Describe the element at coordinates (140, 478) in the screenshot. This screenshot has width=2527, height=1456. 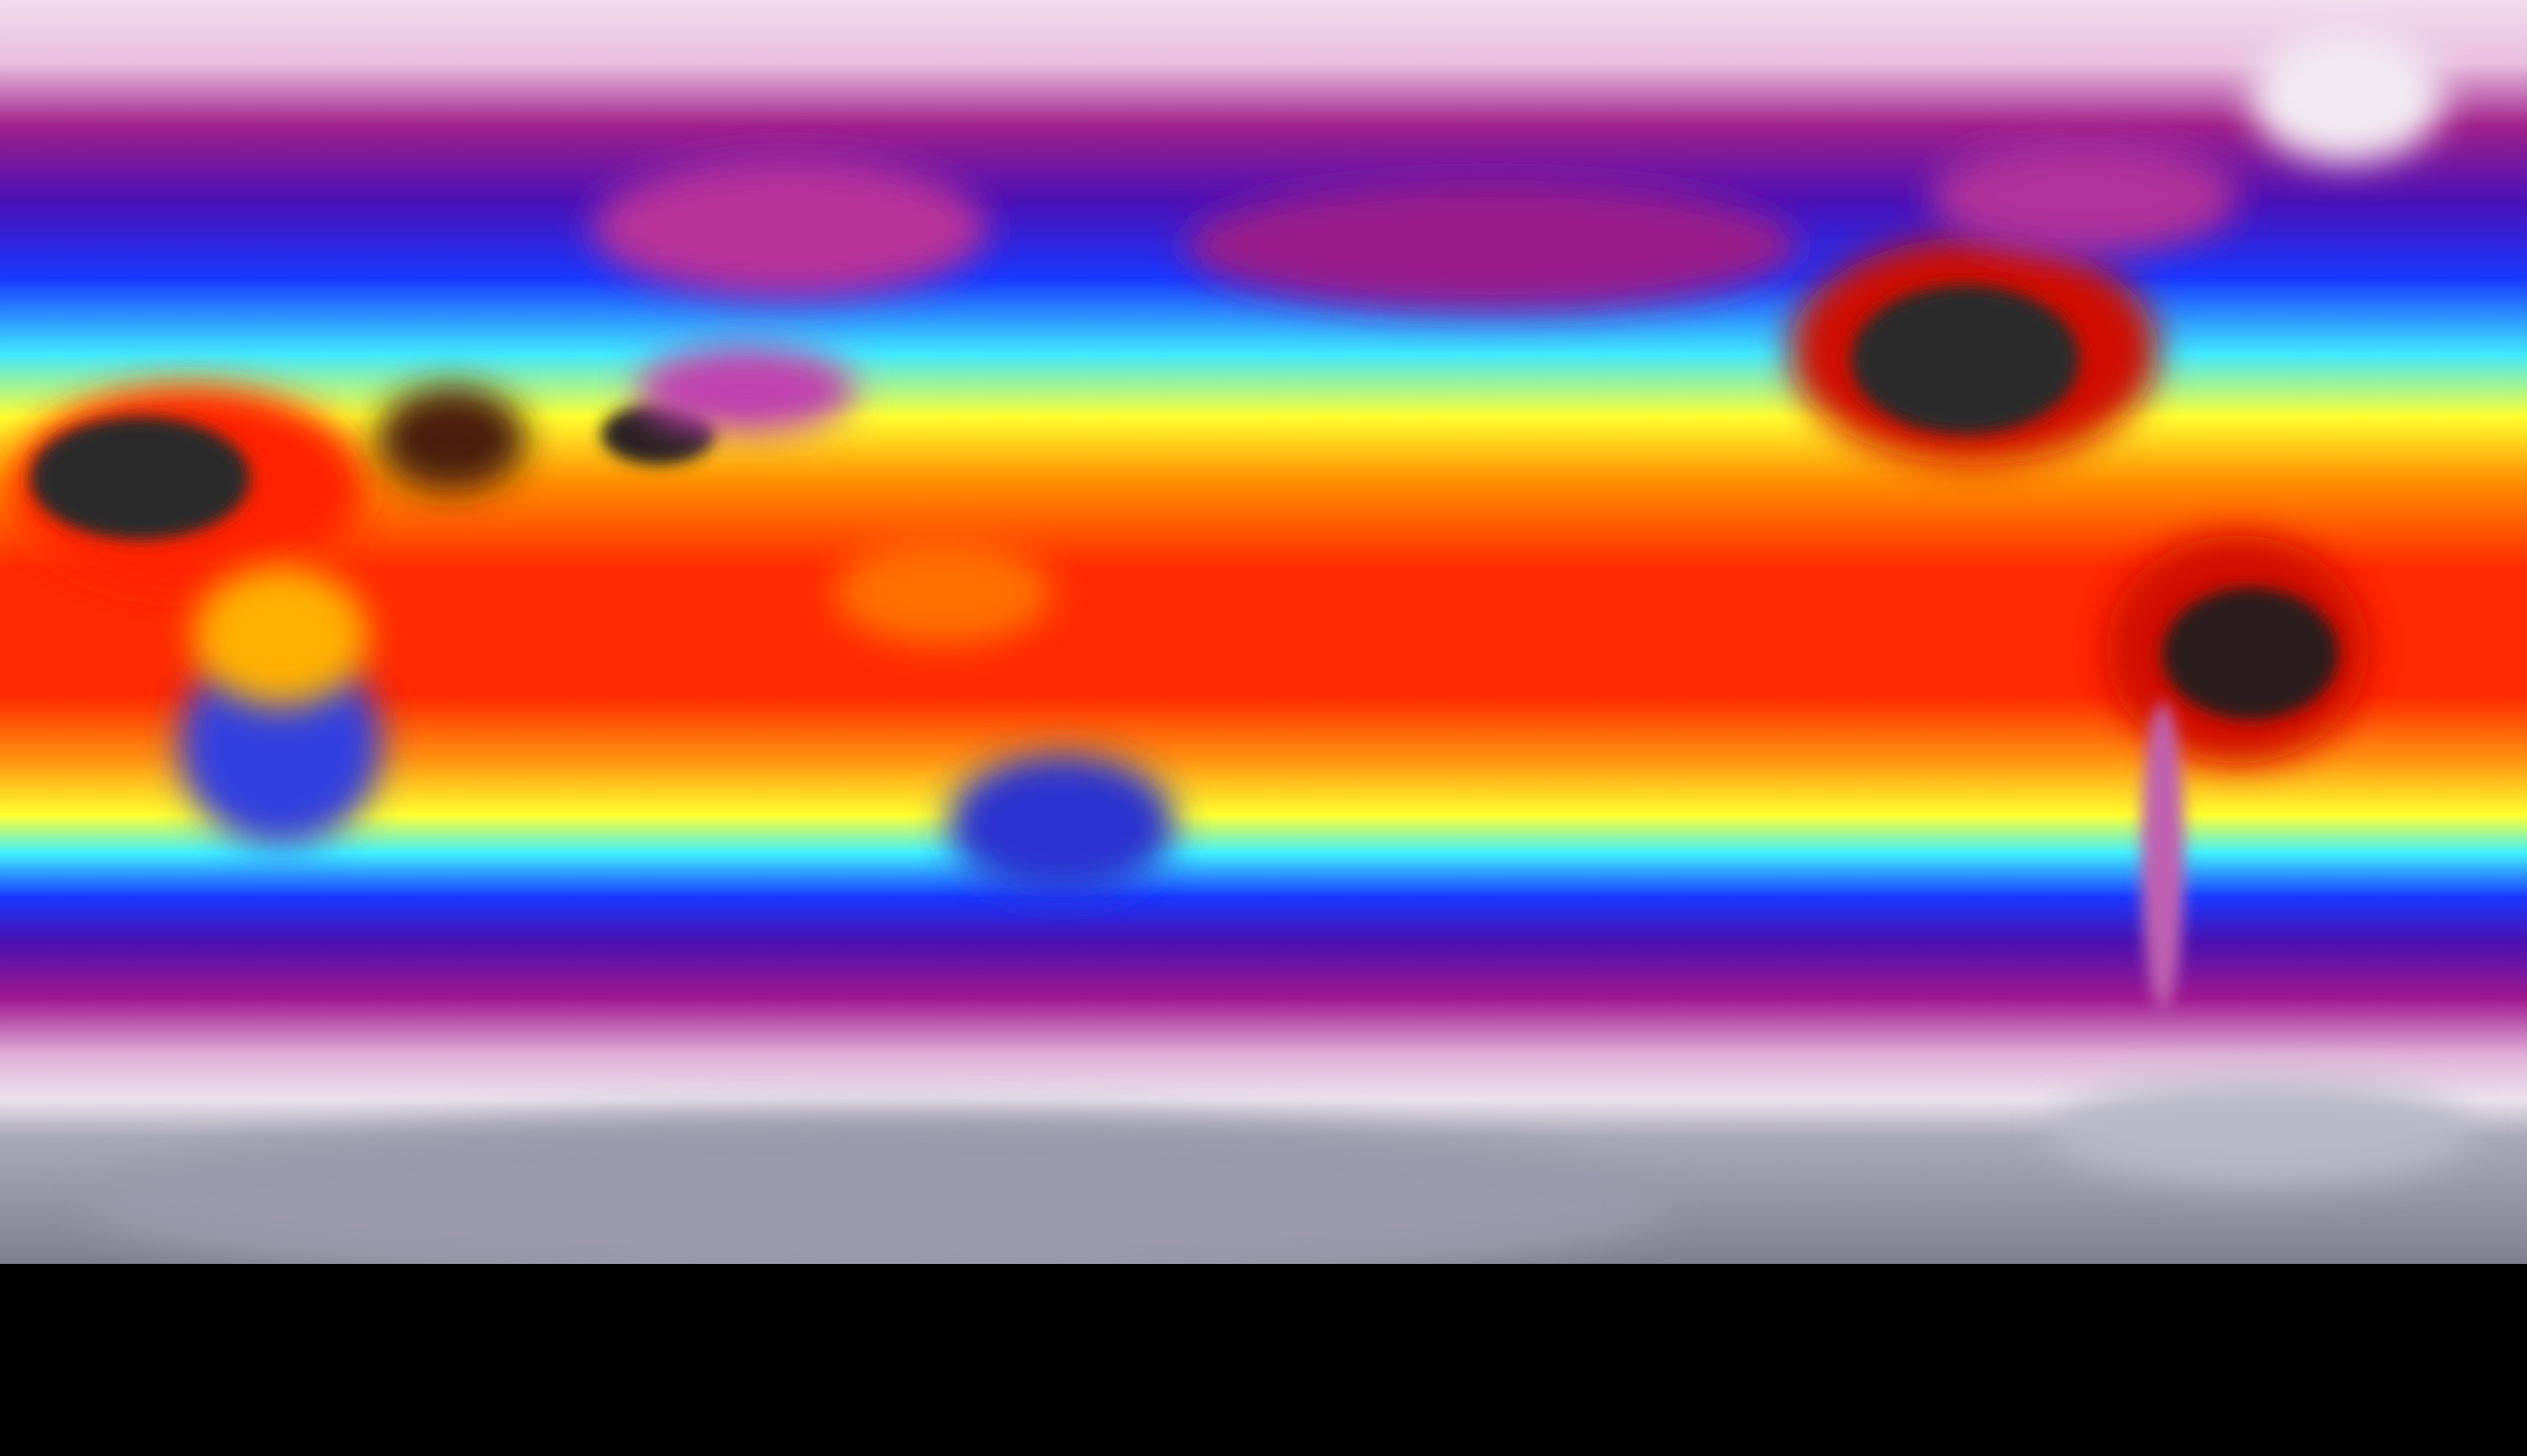
I see `sahara-hot` at that location.